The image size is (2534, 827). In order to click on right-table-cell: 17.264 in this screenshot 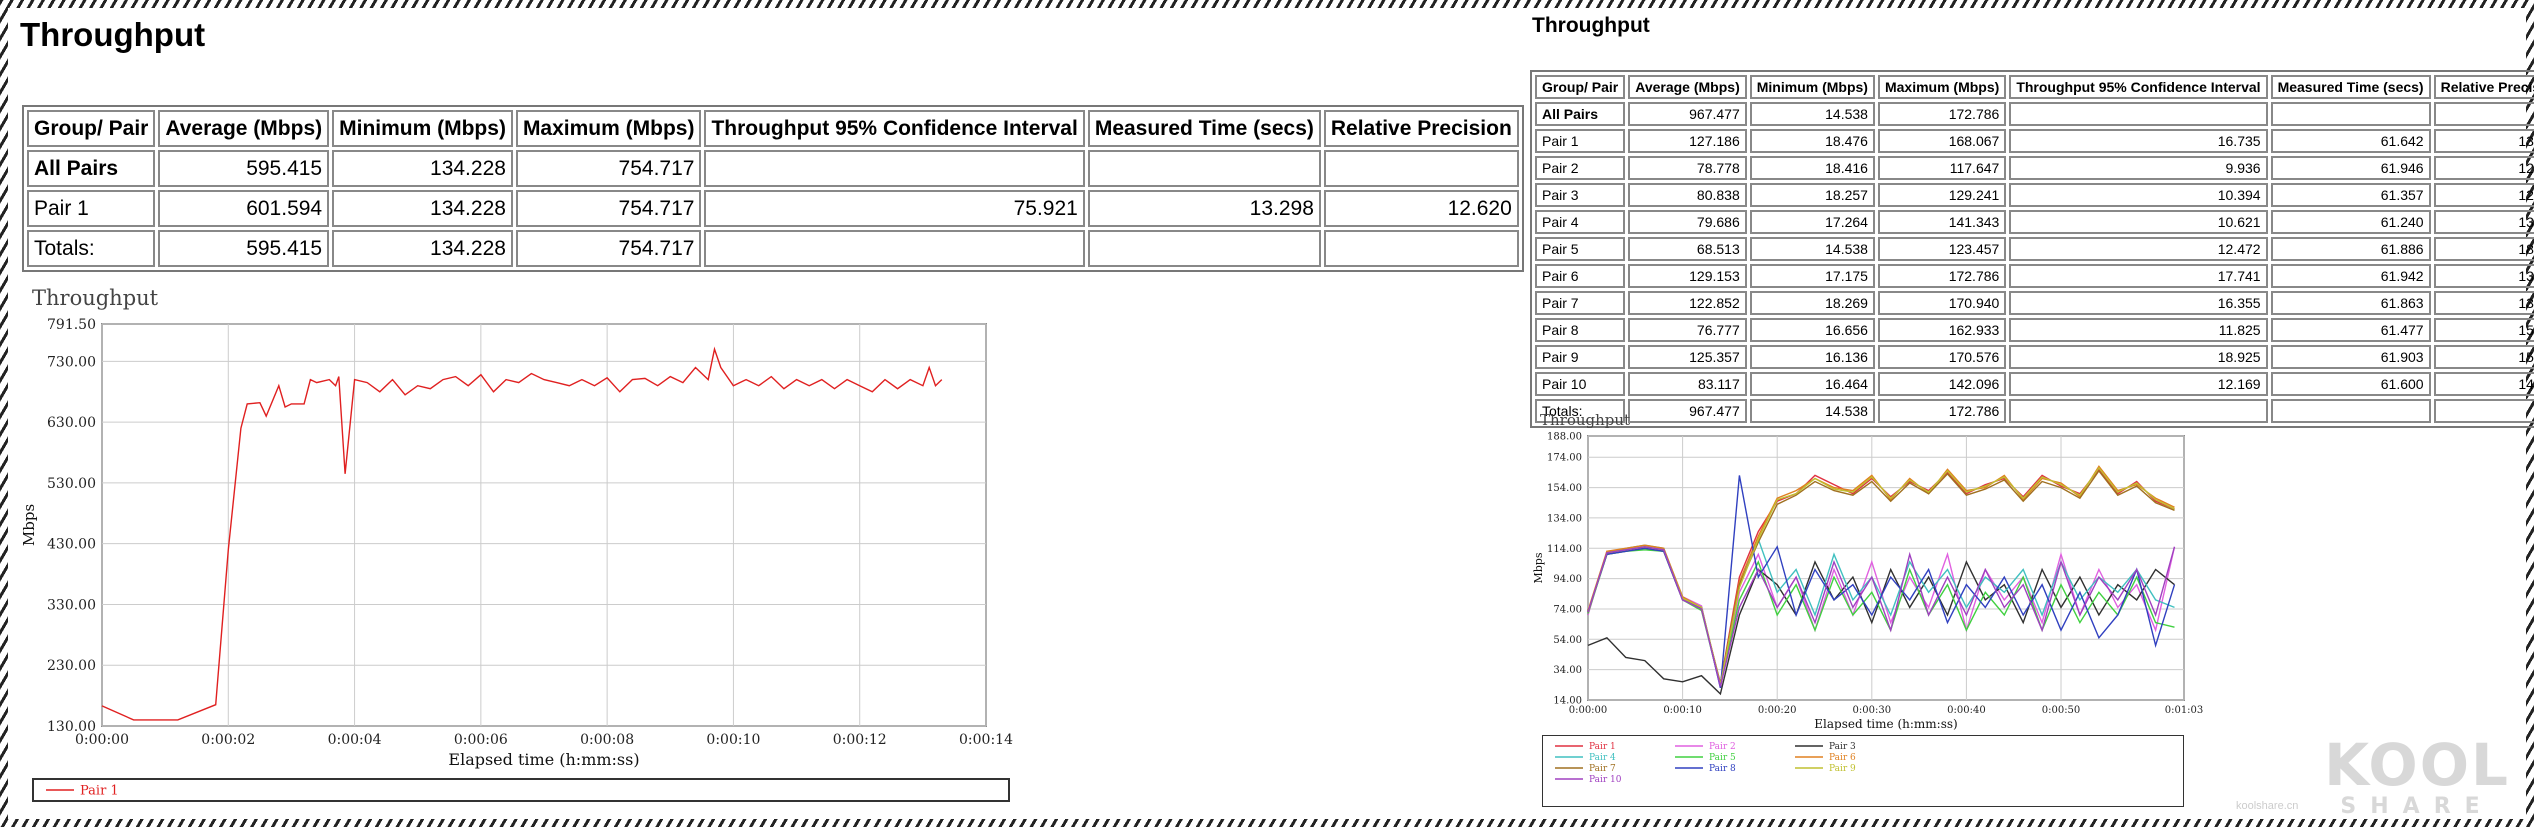, I will do `click(1812, 222)`.